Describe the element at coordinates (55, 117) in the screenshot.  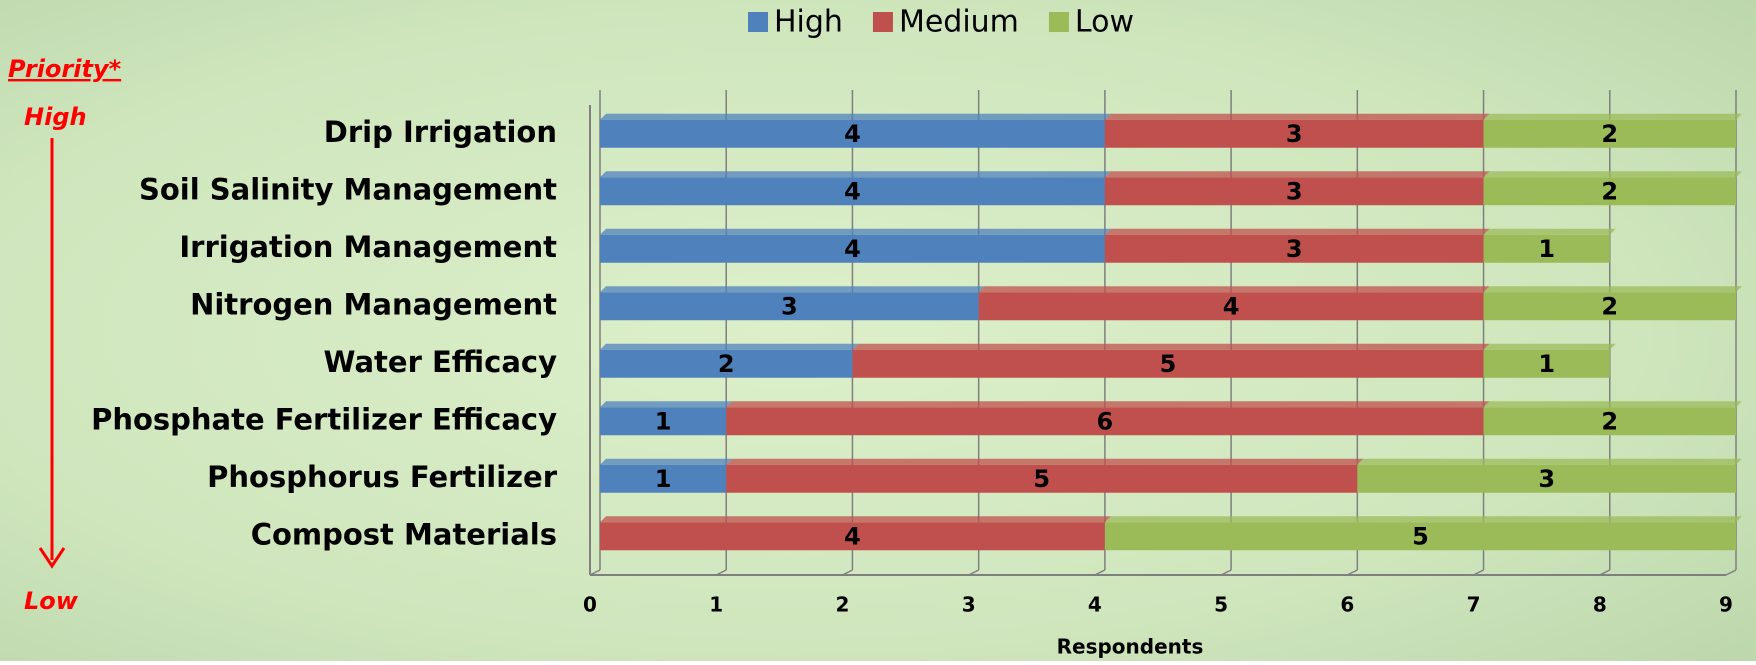
I see `priority-high: High` at that location.